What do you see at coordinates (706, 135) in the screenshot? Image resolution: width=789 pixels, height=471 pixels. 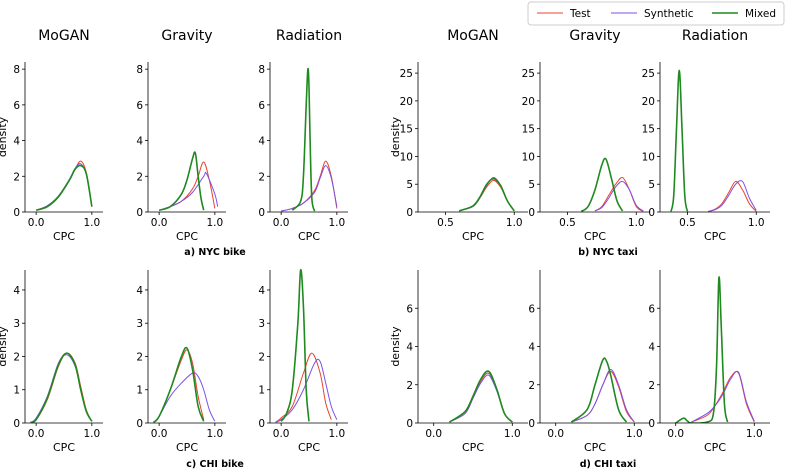 I see `panel-5: Radiation 0 5 10 15 20 25 0.5 1.0 CPC` at bounding box center [706, 135].